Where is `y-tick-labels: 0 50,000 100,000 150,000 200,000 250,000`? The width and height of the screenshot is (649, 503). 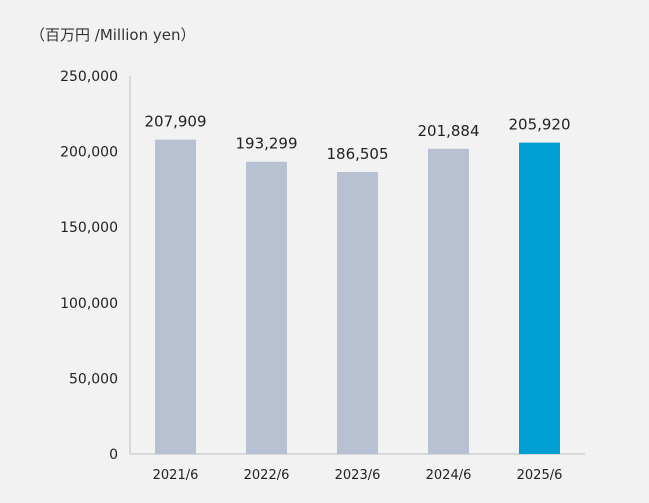
y-tick-labels: 0 50,000 100,000 150,000 200,000 250,000 is located at coordinates (89, 266).